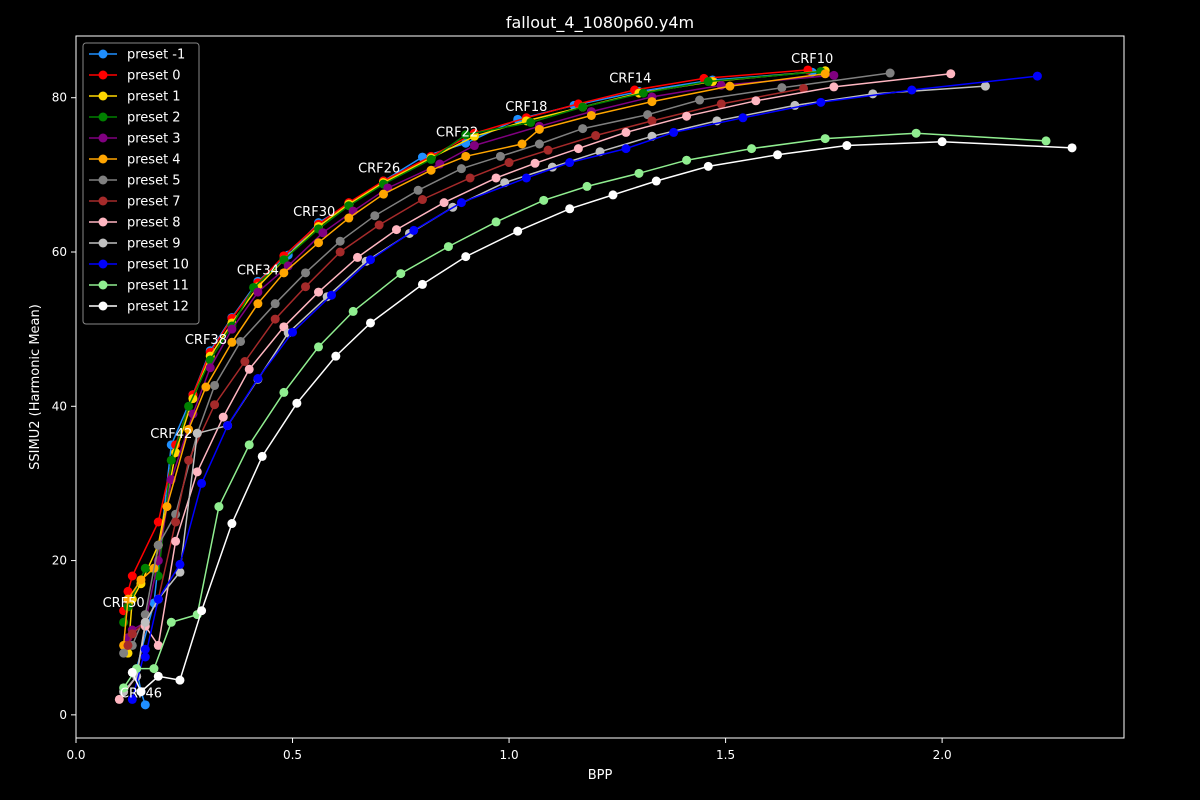 This screenshot has height=800, width=1200. What do you see at coordinates (124, 603) in the screenshot?
I see `crf-annotation: CRF50` at bounding box center [124, 603].